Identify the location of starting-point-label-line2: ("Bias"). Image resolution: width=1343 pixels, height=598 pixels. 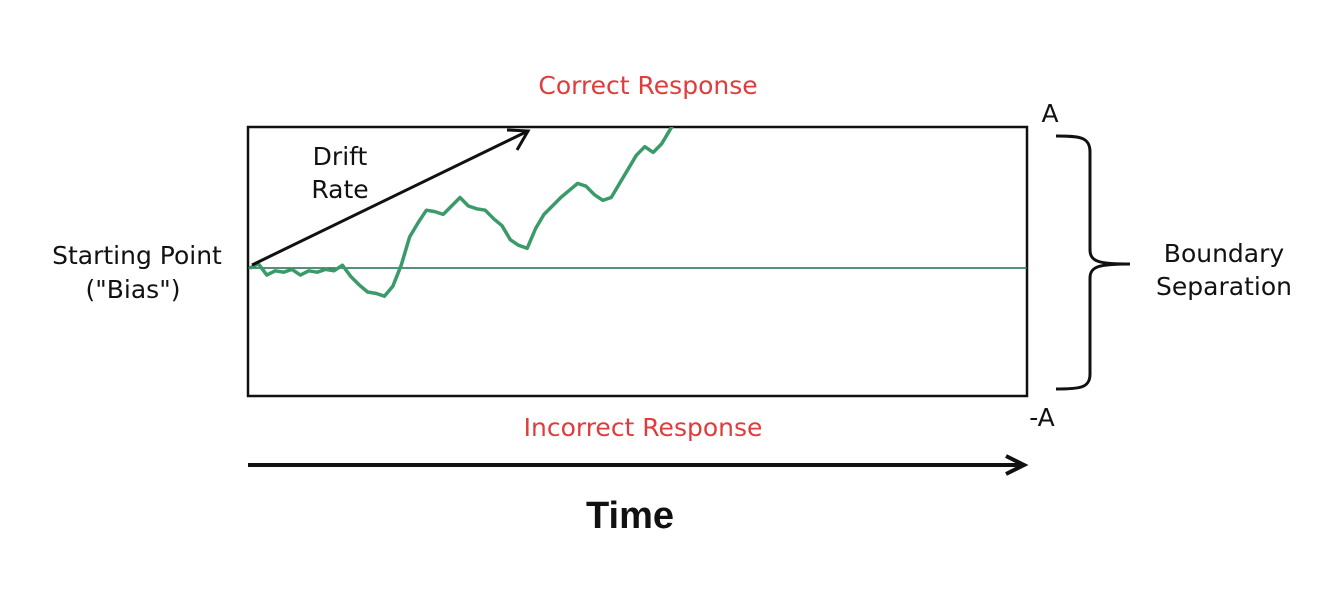
(133, 289).